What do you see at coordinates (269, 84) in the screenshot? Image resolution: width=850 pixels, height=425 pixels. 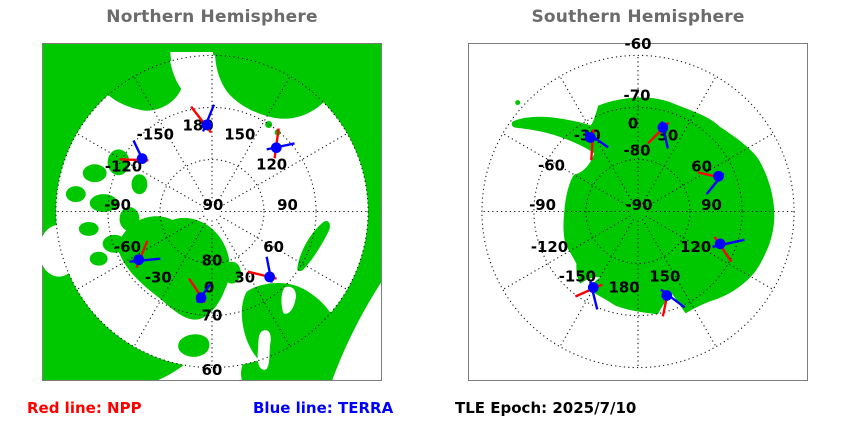 I see `siberia-coast` at bounding box center [269, 84].